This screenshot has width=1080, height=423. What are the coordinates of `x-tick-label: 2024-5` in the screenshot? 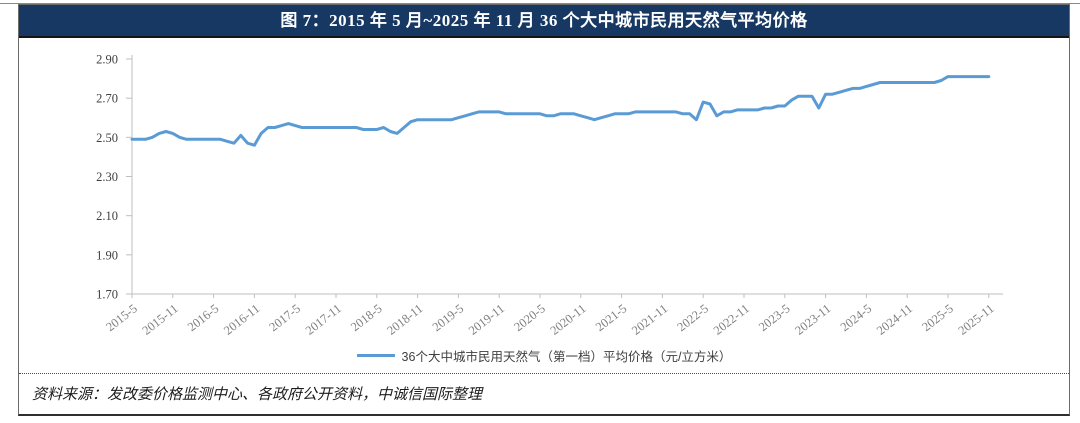 It's located at (856, 317).